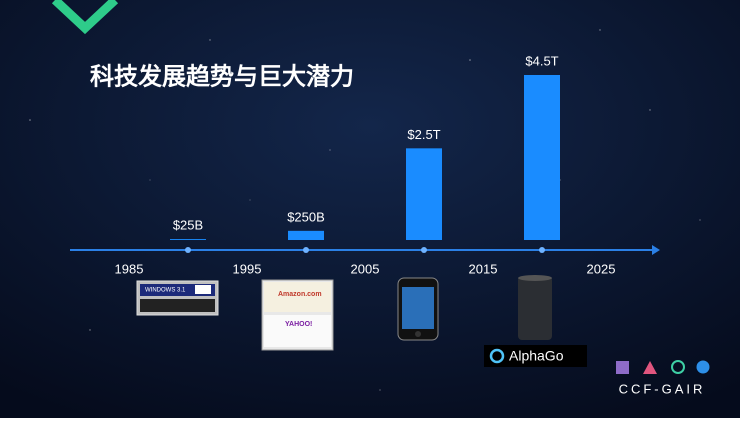  I want to click on annotation: AlphaGo, so click(536, 356).